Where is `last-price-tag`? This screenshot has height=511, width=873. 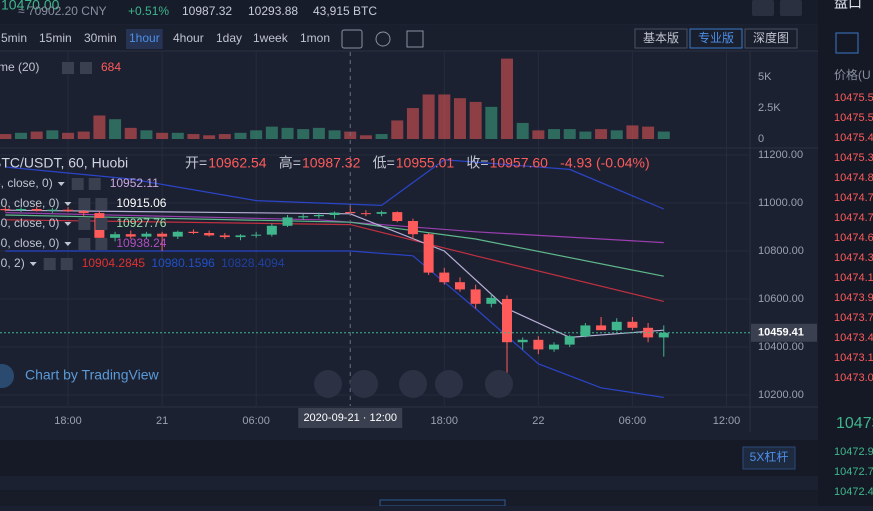 last-price-tag is located at coordinates (784, 332).